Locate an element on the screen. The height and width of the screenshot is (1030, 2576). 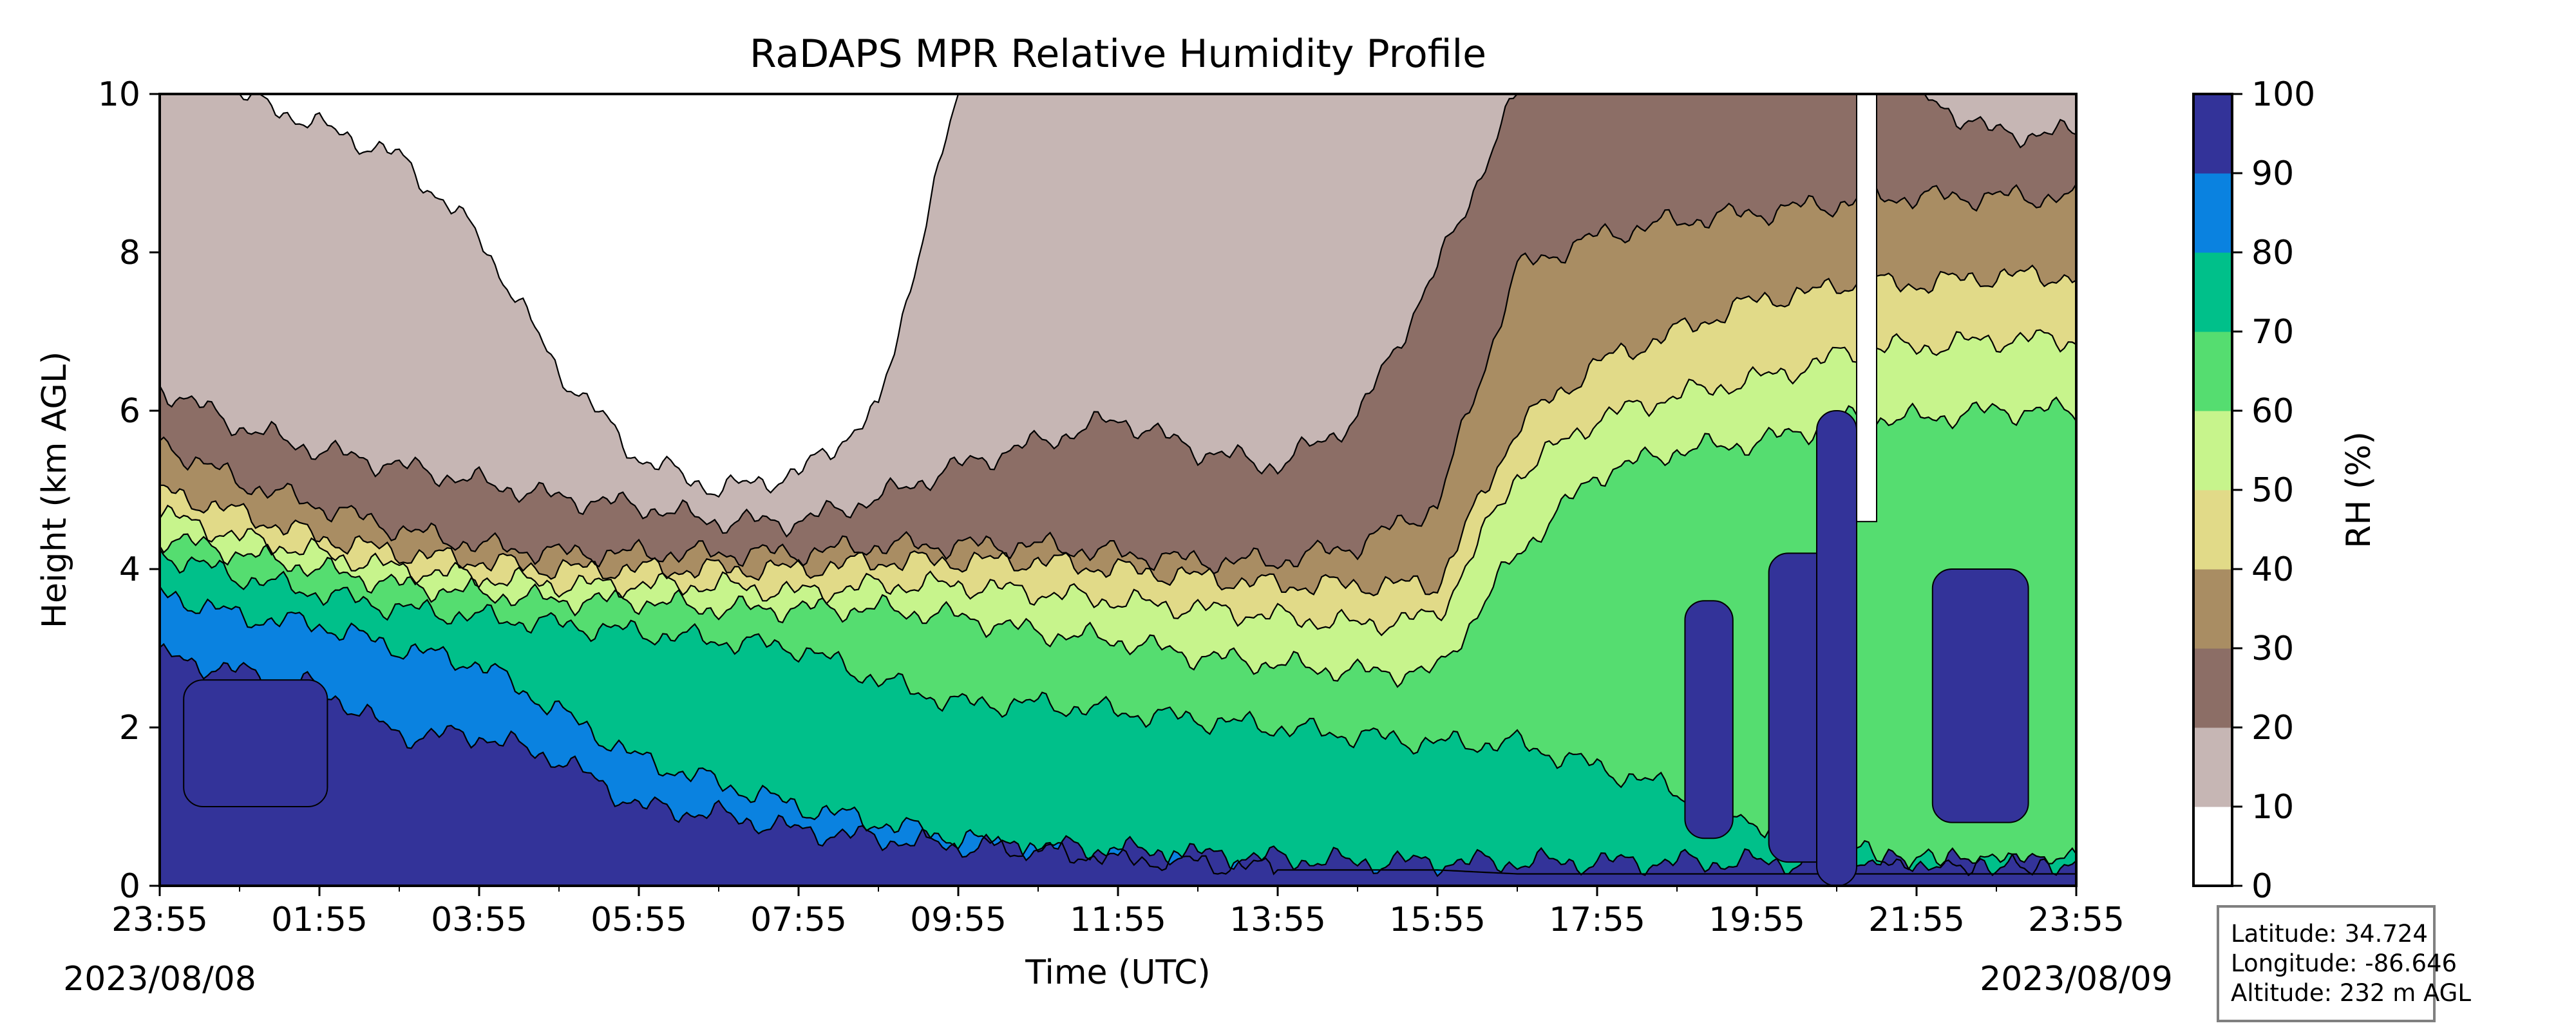
y-axis: 0 2 4 6 8 10 is located at coordinates (129, 491).